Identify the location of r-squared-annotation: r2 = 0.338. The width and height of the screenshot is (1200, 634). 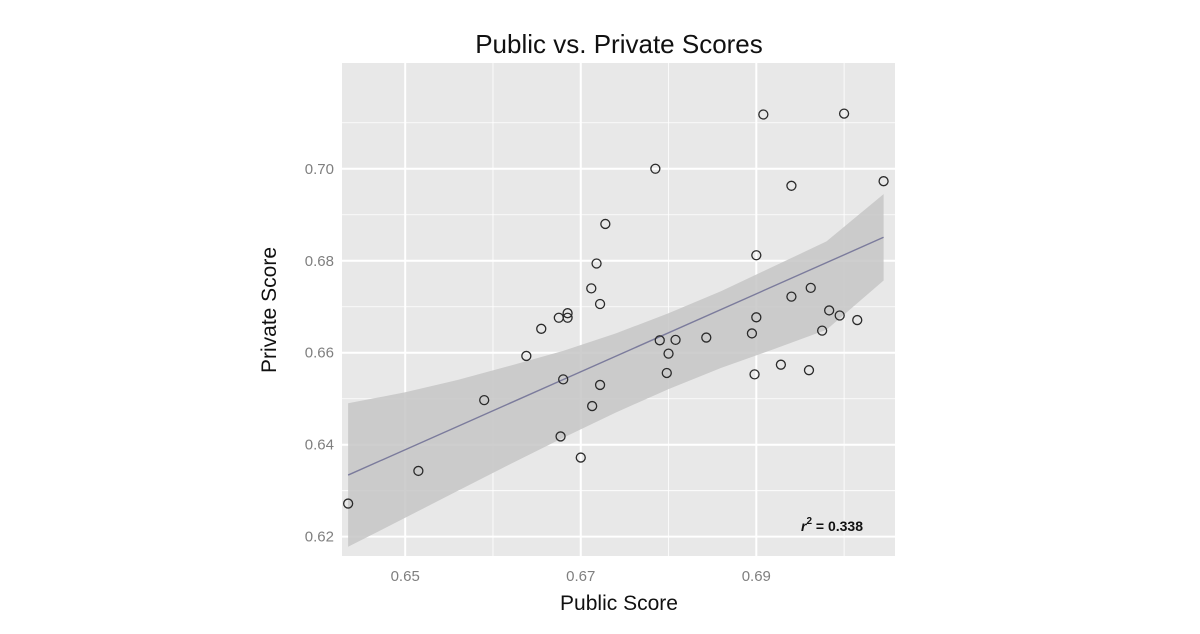
(832, 525).